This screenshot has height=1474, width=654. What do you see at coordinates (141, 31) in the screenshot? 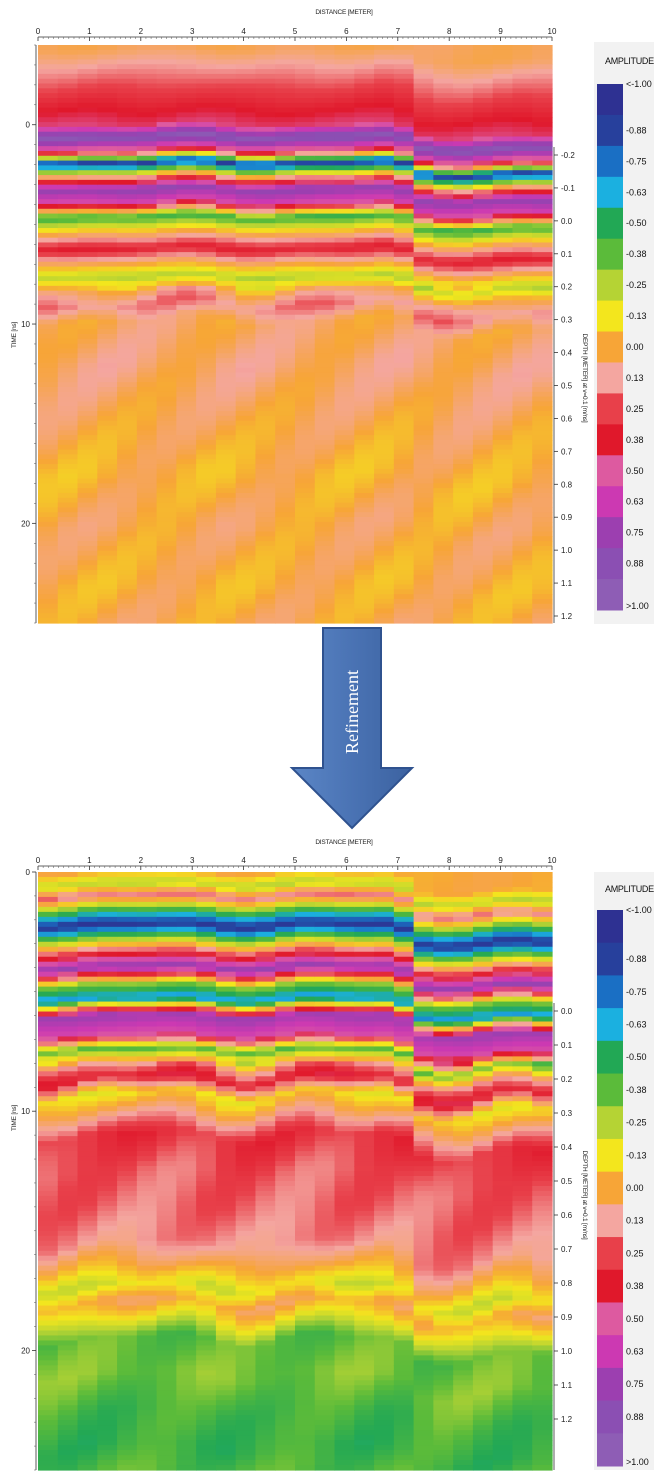
I see `x-tick-label: 2` at bounding box center [141, 31].